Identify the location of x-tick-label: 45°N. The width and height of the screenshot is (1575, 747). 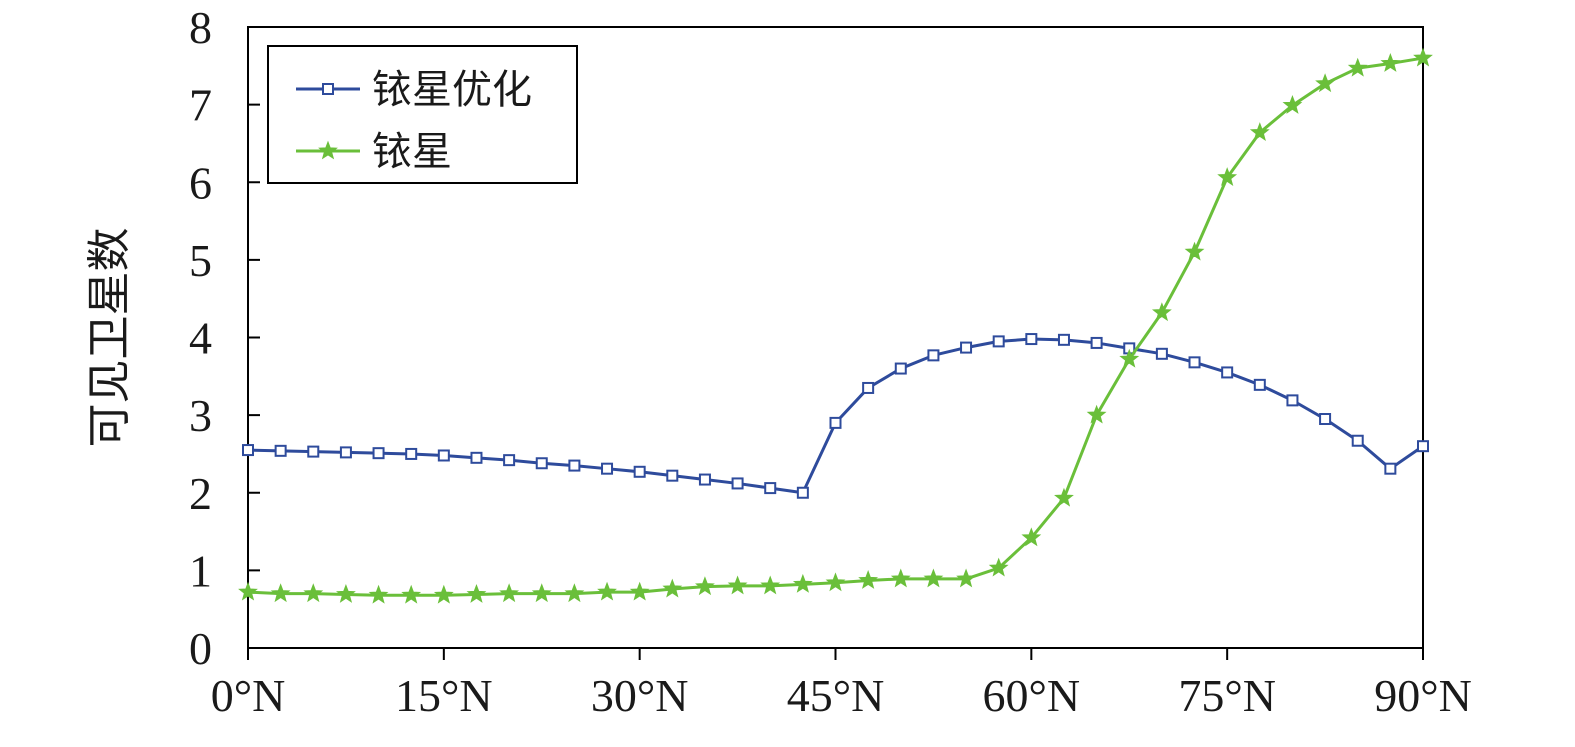
(836, 695).